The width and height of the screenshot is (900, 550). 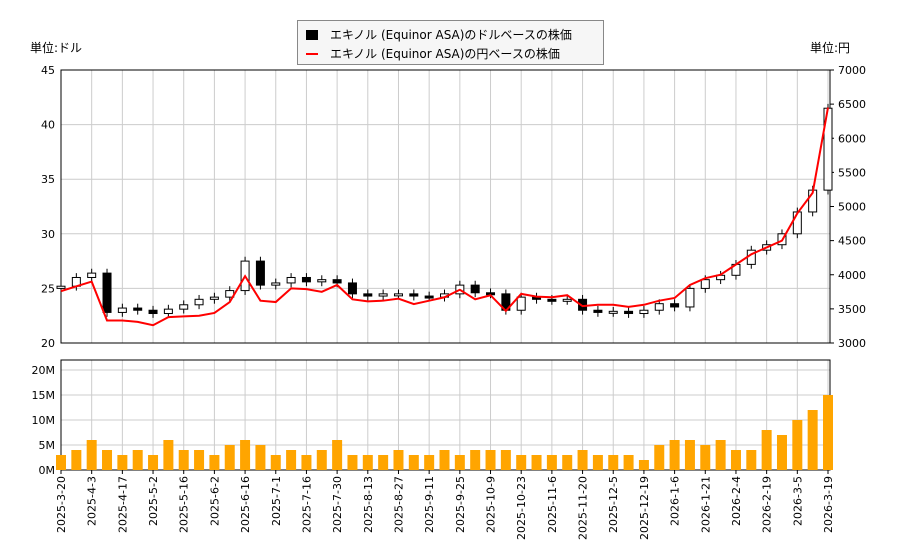 I want to click on y-tick-label-jpy: 6000, so click(x=852, y=138).